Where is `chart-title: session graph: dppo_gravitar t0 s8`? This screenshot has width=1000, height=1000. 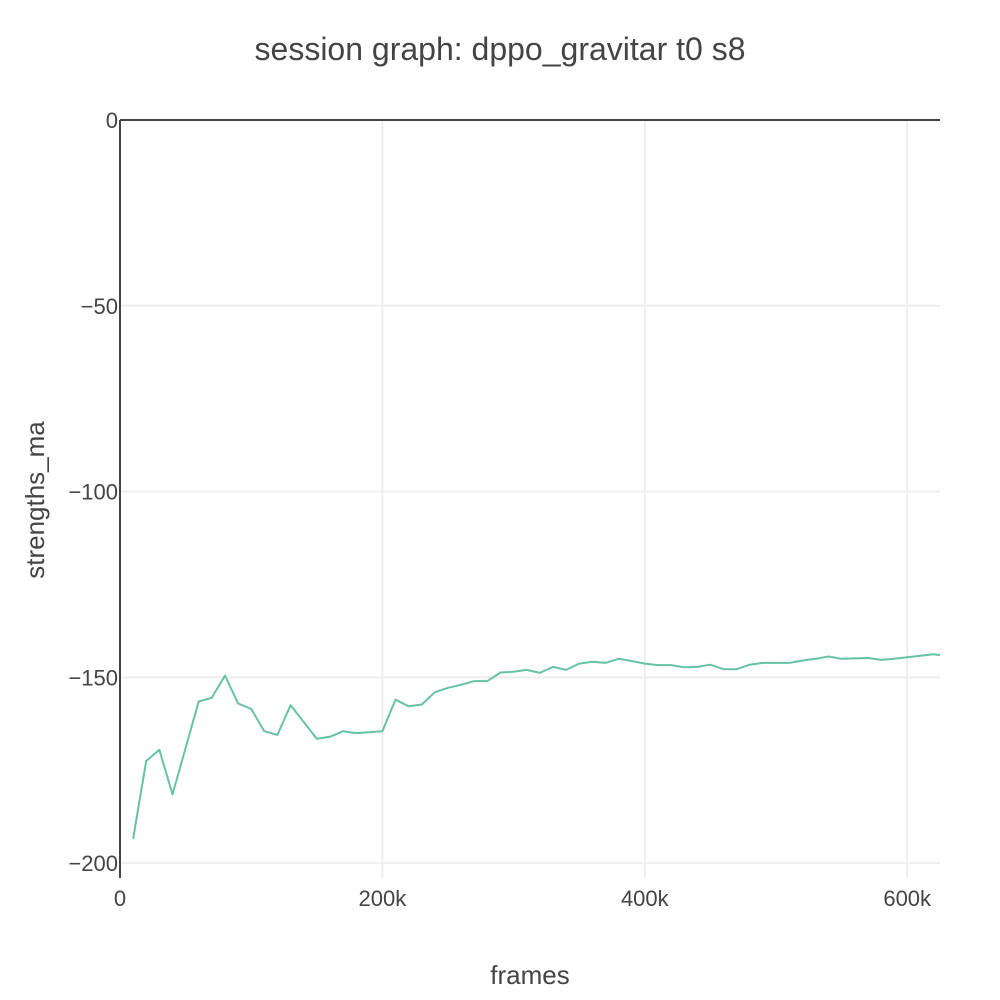
chart-title: session graph: dppo_gravitar t0 s8 is located at coordinates (500, 49).